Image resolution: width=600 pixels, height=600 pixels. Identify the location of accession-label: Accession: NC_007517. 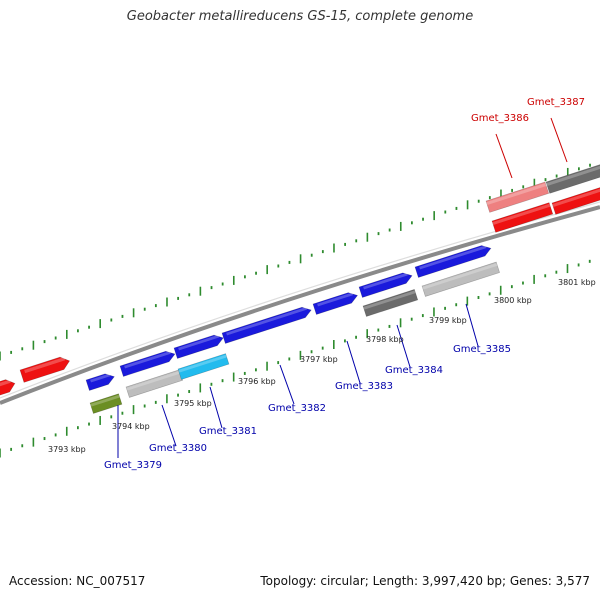
(77, 581).